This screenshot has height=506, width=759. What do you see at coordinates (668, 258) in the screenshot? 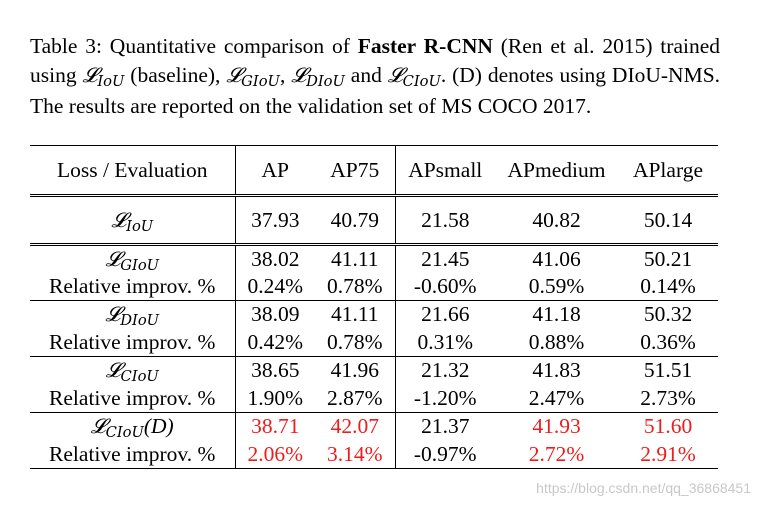
I see `value-aplarge: 50.21` at bounding box center [668, 258].